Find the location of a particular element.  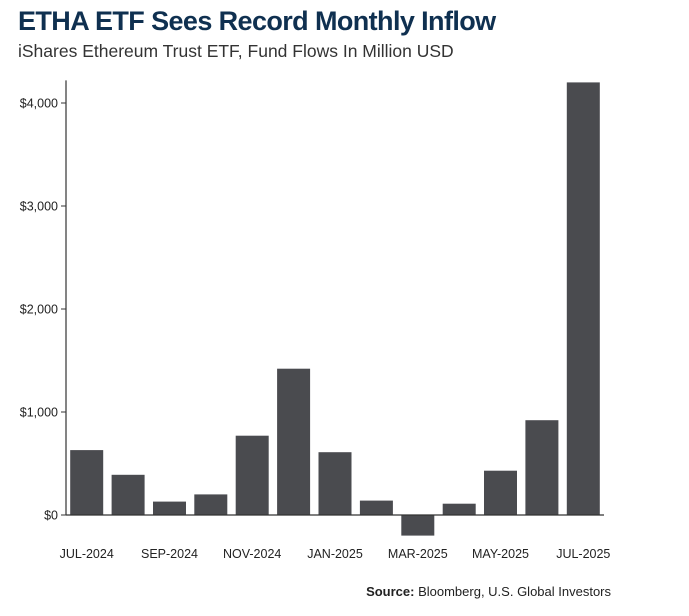

x-tick-label: JAN-2025 is located at coordinates (335, 554).